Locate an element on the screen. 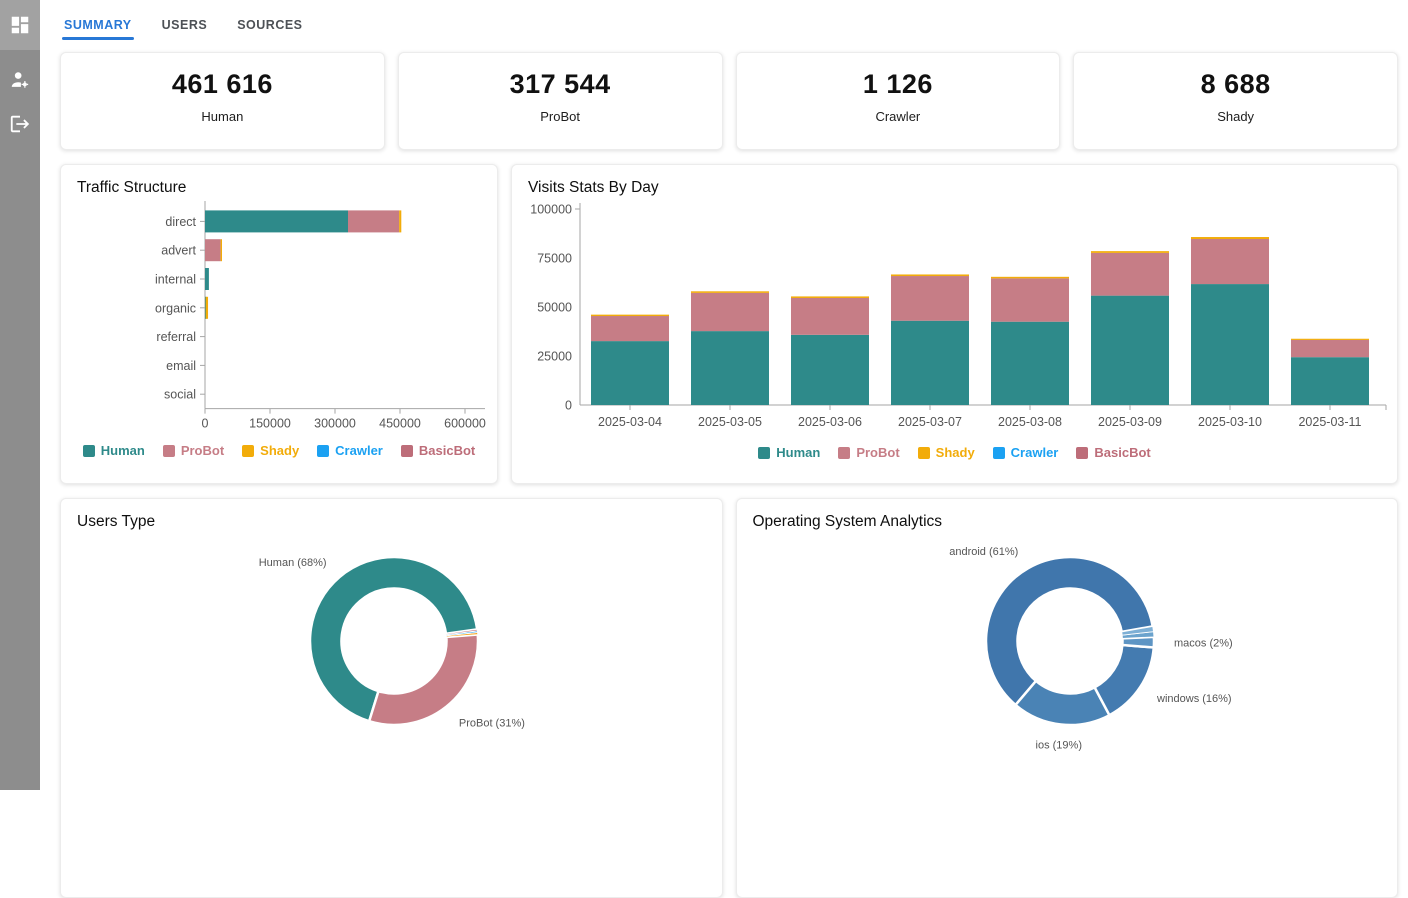 Image resolution: width=1408 pixels, height=898 pixels. donut-slice-label: ProBot (31%) is located at coordinates (492, 723).